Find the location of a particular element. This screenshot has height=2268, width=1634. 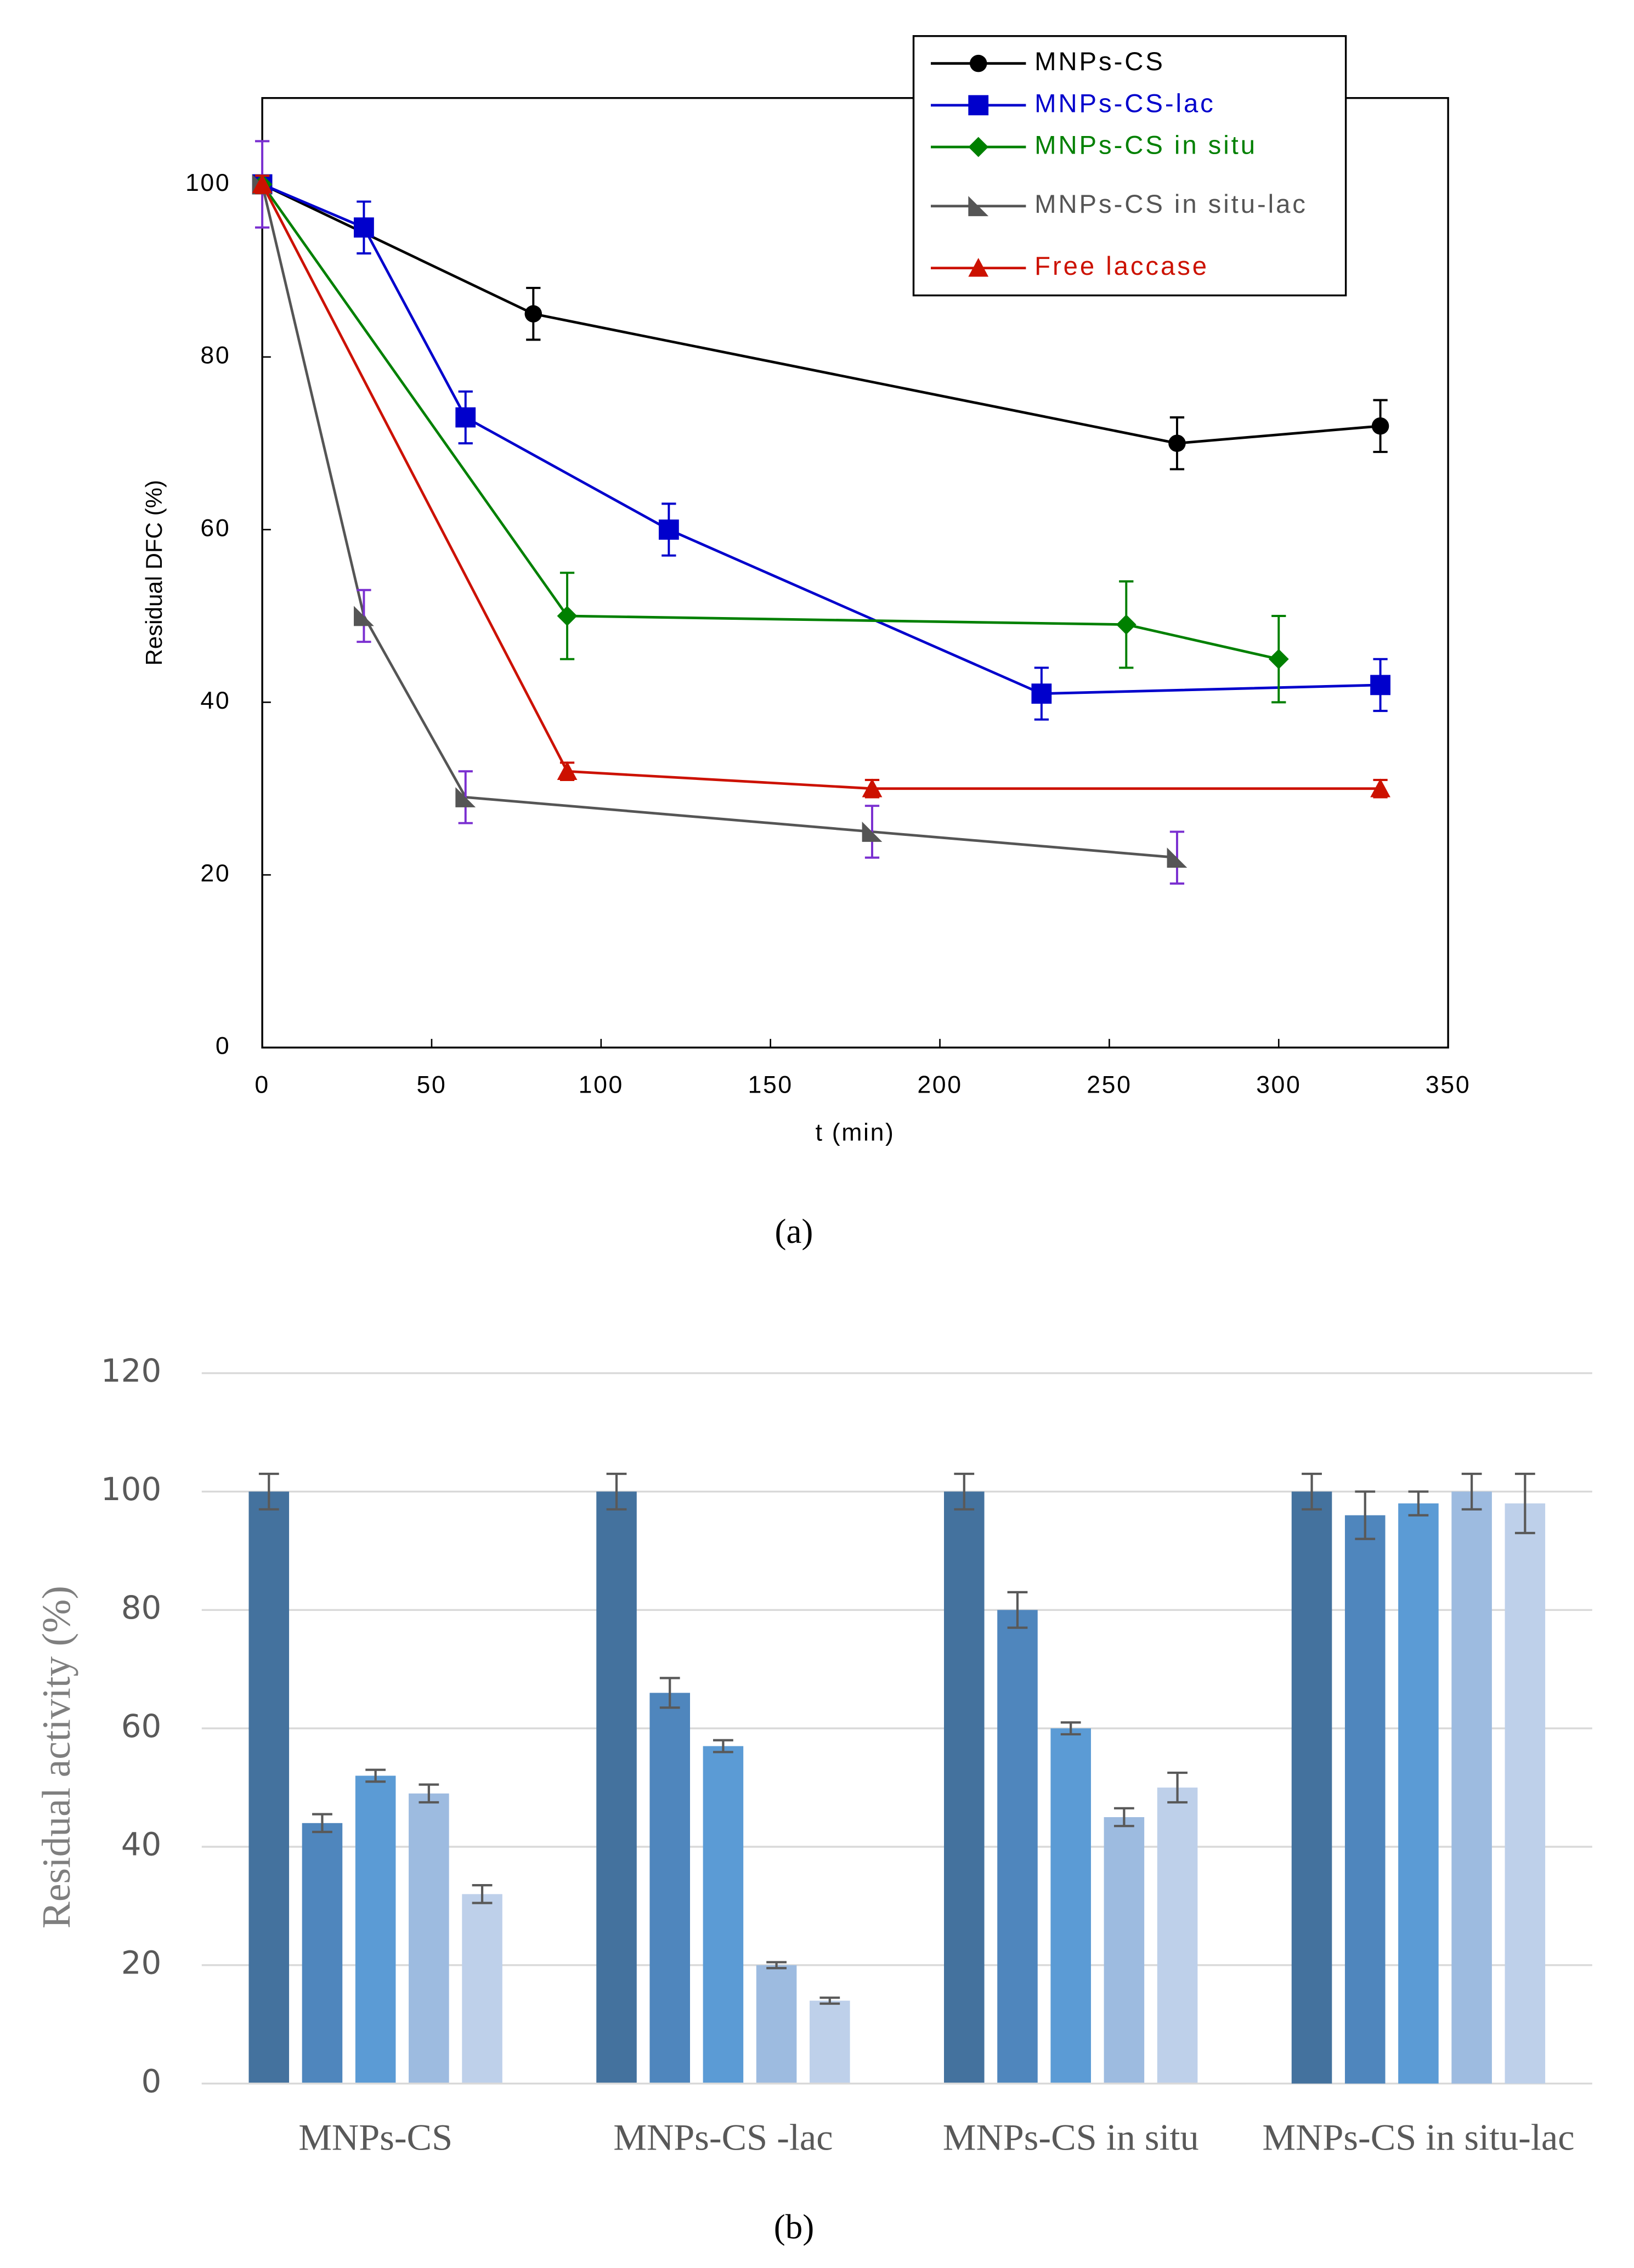

x-tick-label: 50 is located at coordinates (432, 1085).